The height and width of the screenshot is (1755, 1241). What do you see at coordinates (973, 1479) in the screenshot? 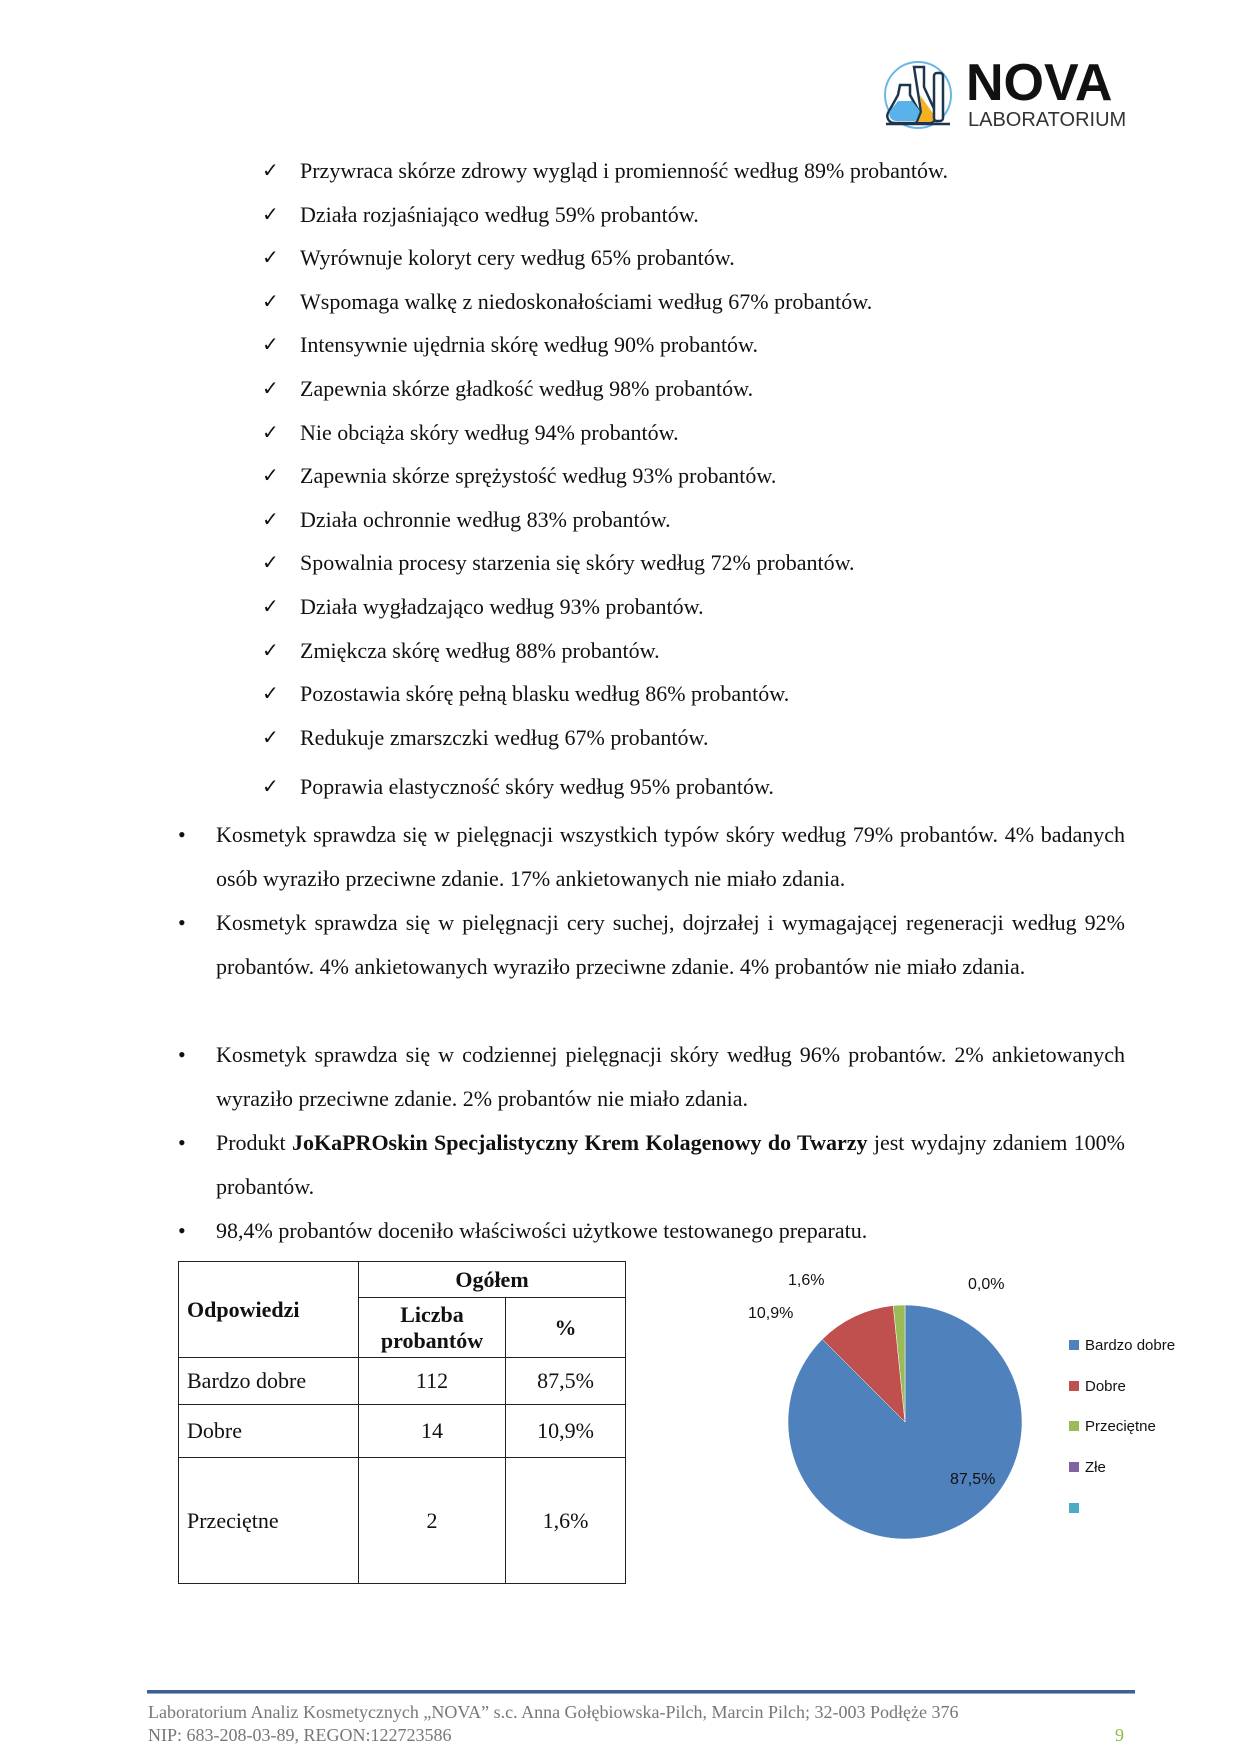
I see `label-bardzo-dobre: 87,5%` at bounding box center [973, 1479].